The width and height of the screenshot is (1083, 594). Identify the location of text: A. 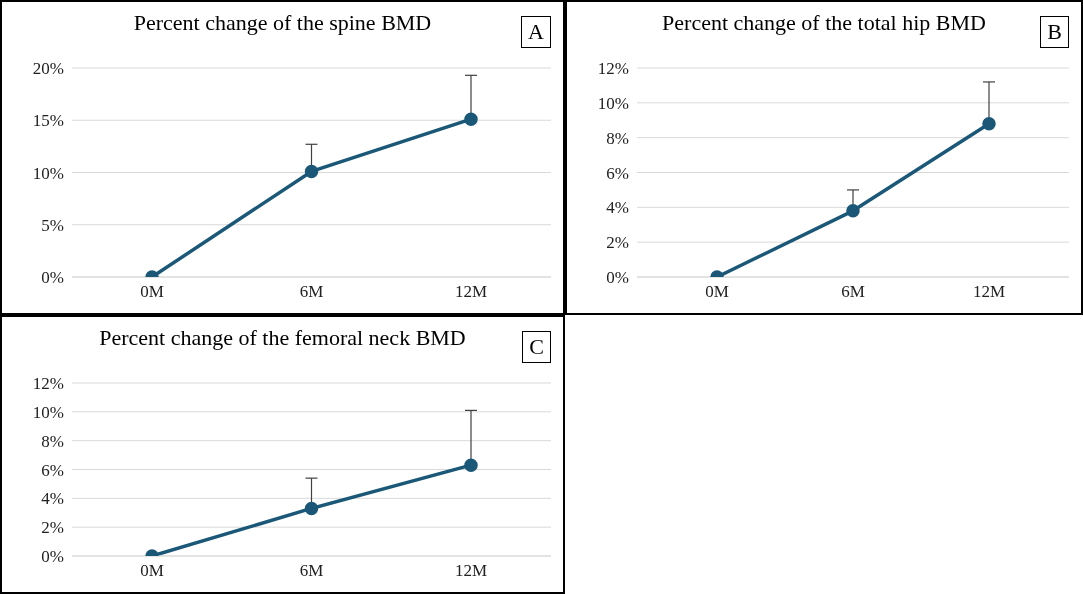
(536, 32).